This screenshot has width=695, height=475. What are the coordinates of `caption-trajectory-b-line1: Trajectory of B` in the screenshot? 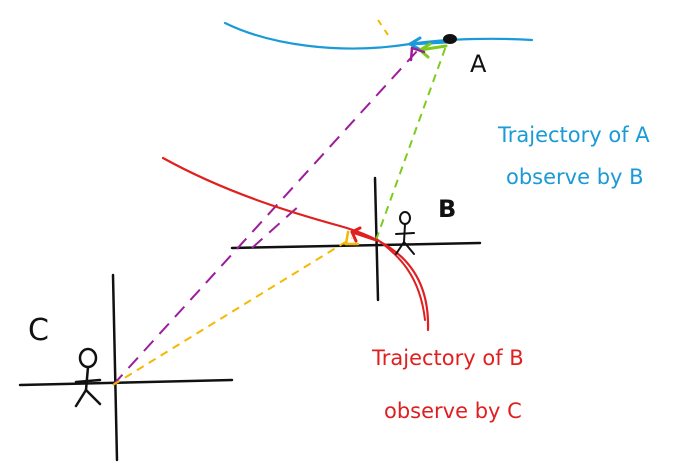 It's located at (447, 358).